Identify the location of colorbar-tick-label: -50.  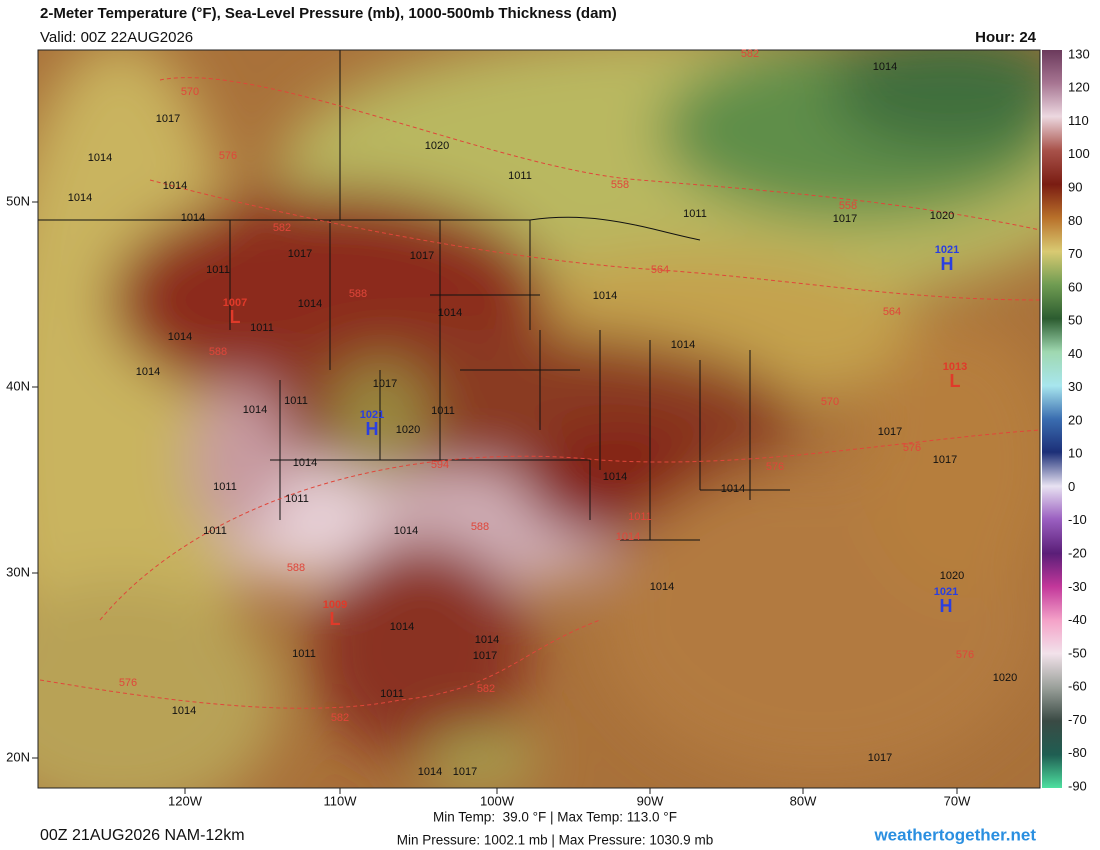
(1077, 652).